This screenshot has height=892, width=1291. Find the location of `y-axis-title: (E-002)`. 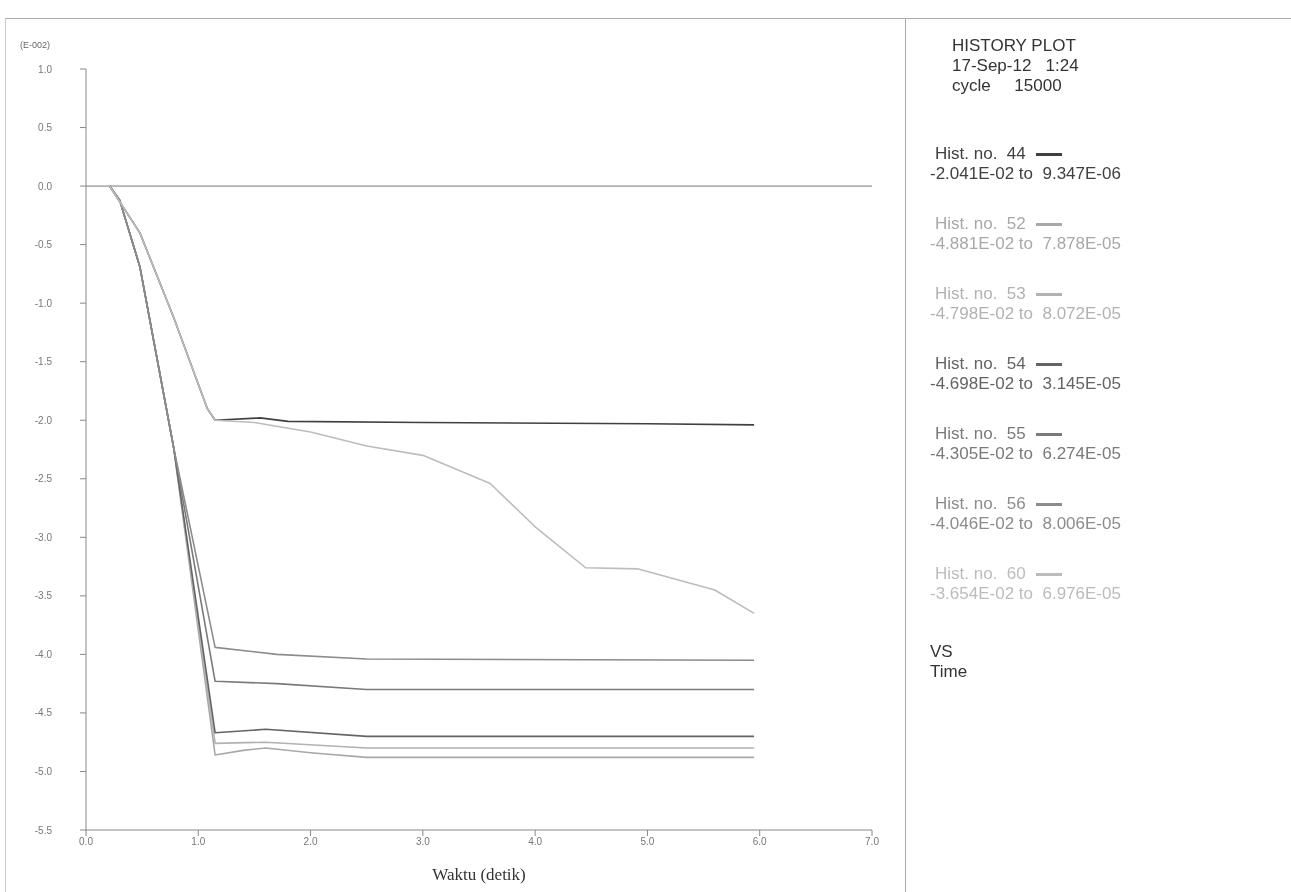

y-axis-title: (E-002) is located at coordinates (35, 45).